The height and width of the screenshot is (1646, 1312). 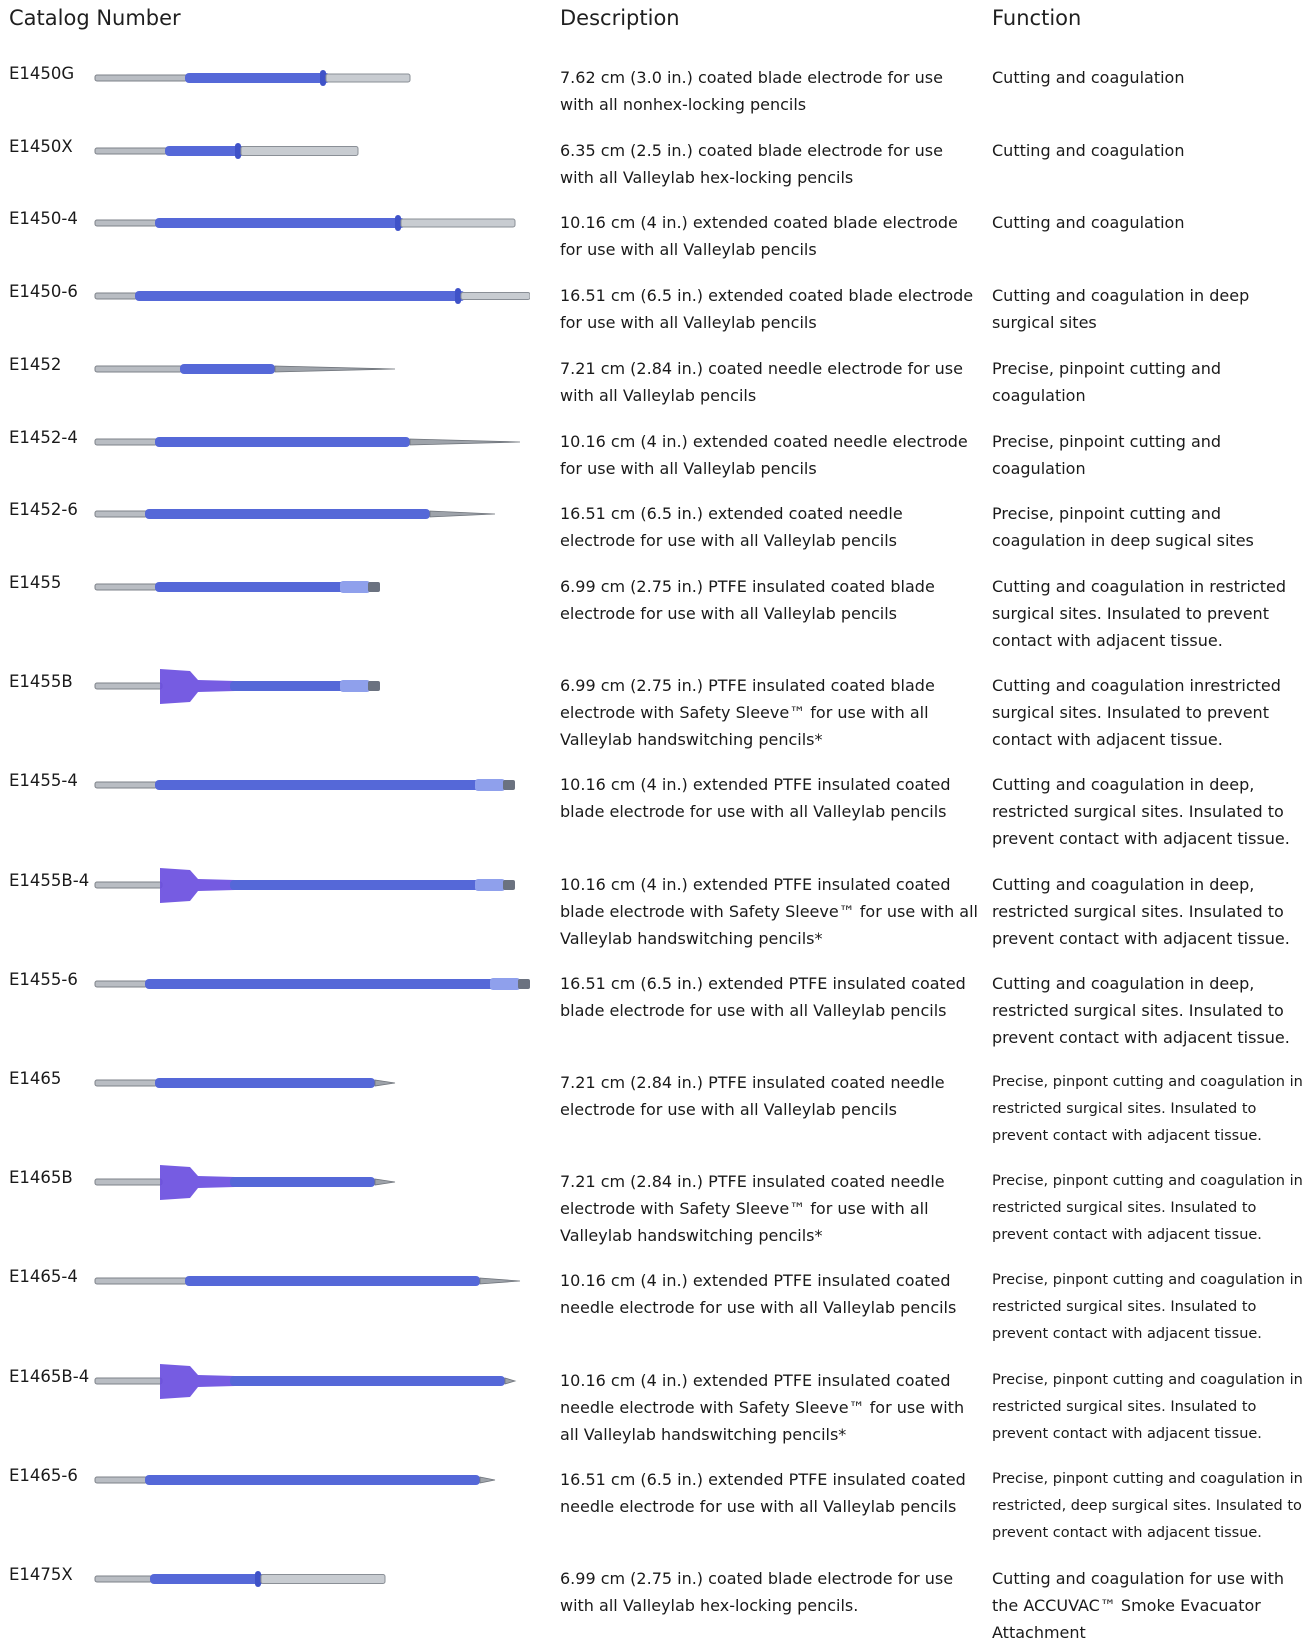 What do you see at coordinates (43, 1475) in the screenshot?
I see `catalog-number: E1465-6` at bounding box center [43, 1475].